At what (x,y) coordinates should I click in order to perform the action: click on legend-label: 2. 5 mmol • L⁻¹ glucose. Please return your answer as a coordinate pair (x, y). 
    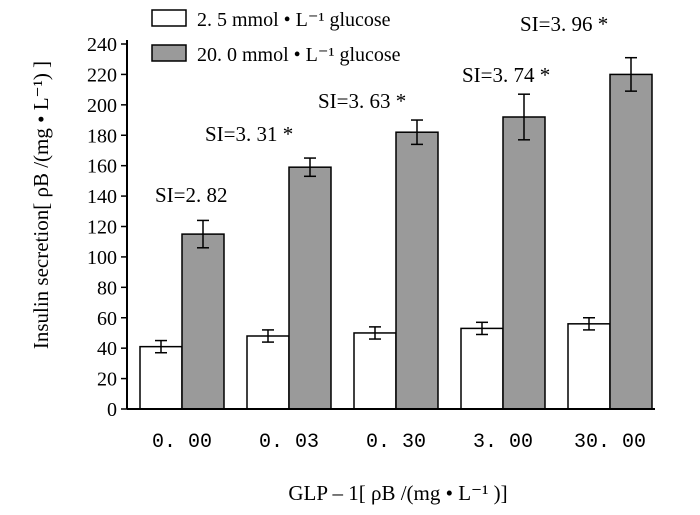
    Looking at the image, I should click on (294, 20).